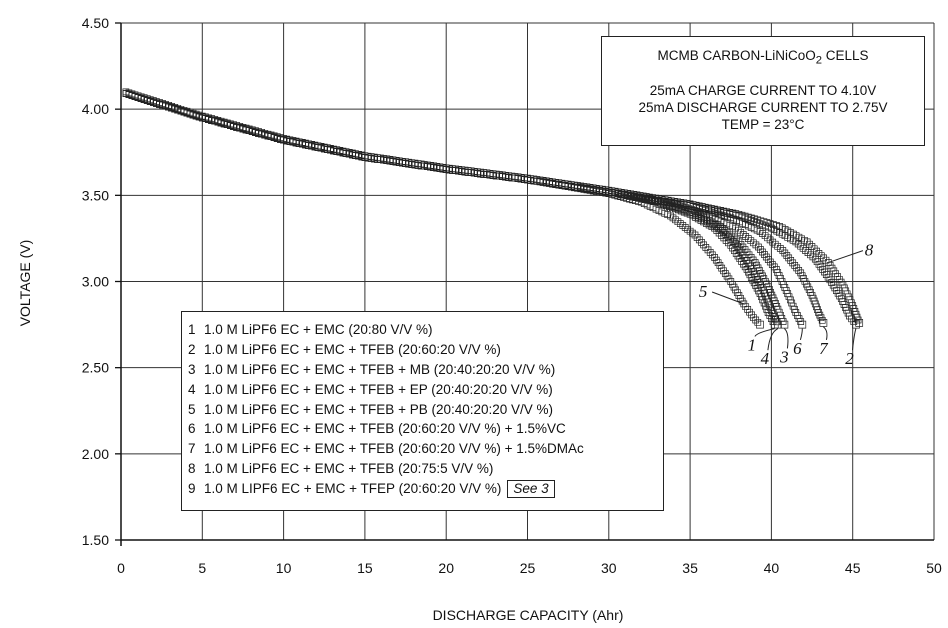  I want to click on legend-number: 9, so click(192, 489).